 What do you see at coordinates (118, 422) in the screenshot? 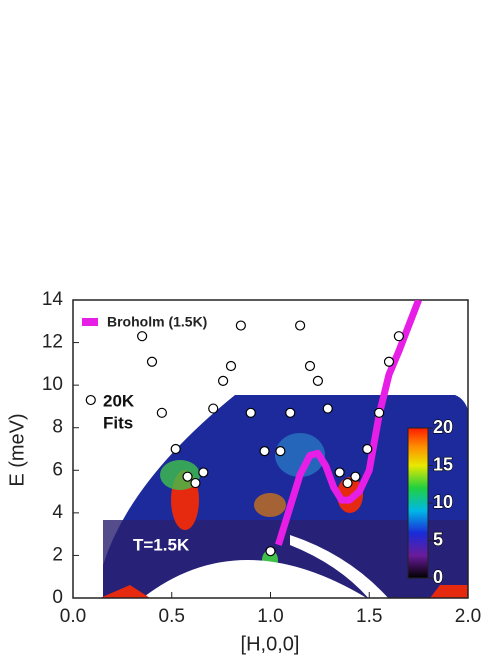
I see `annotation: Fits` at bounding box center [118, 422].